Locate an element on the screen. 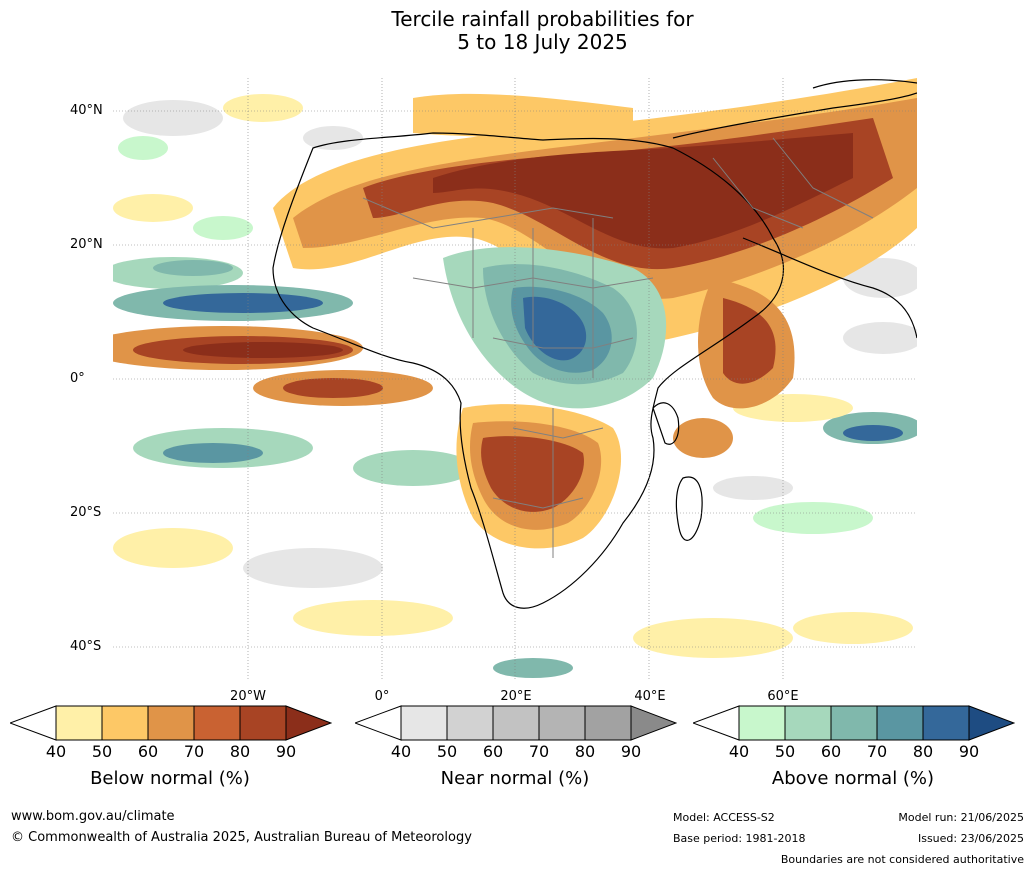  colorbar-above-normal is located at coordinates (854, 723).